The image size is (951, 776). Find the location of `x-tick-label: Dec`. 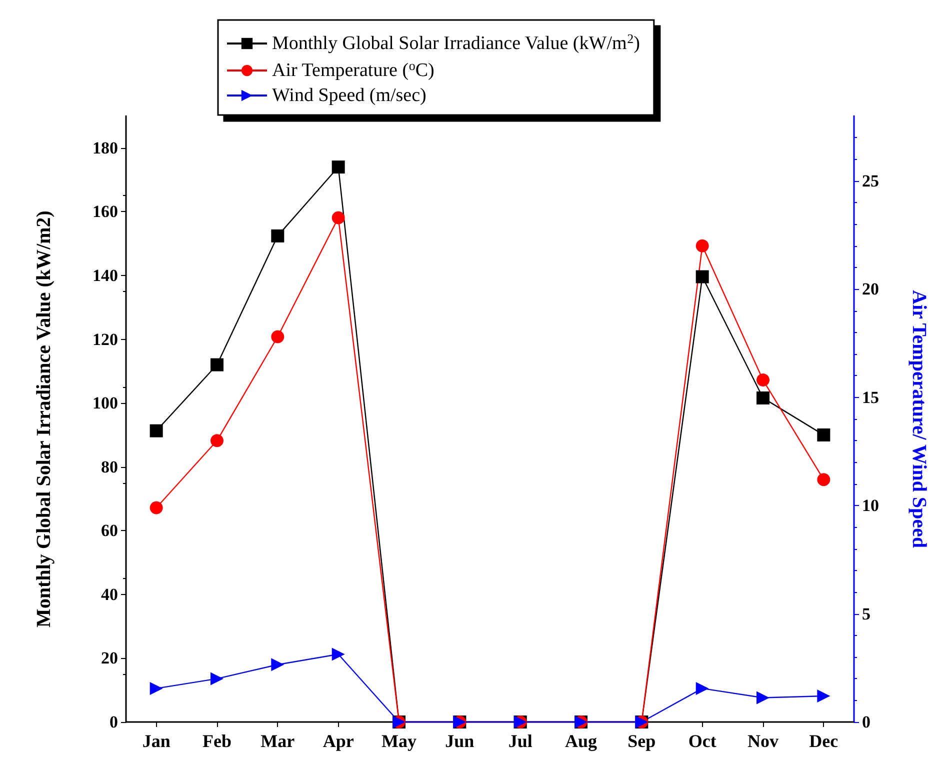

x-tick-label: Dec is located at coordinates (823, 741).